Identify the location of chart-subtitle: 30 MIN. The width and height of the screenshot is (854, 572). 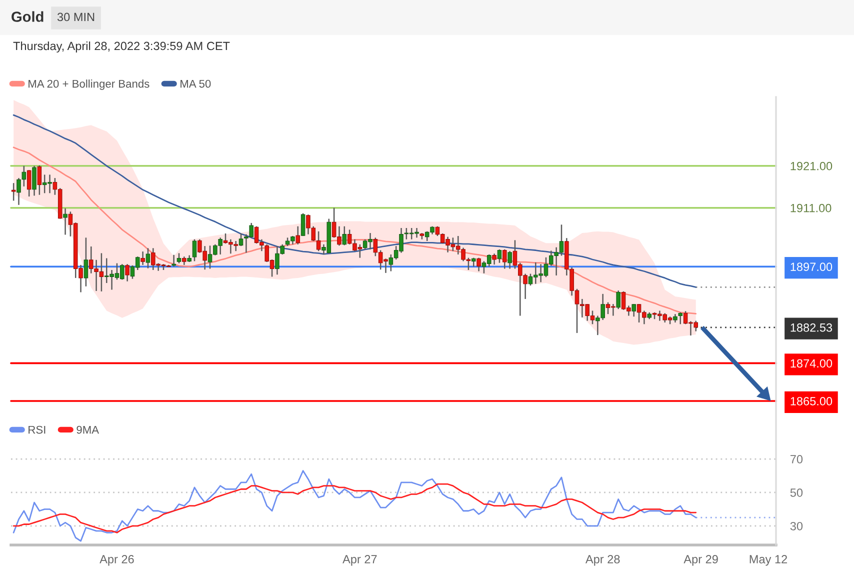
(75, 17).